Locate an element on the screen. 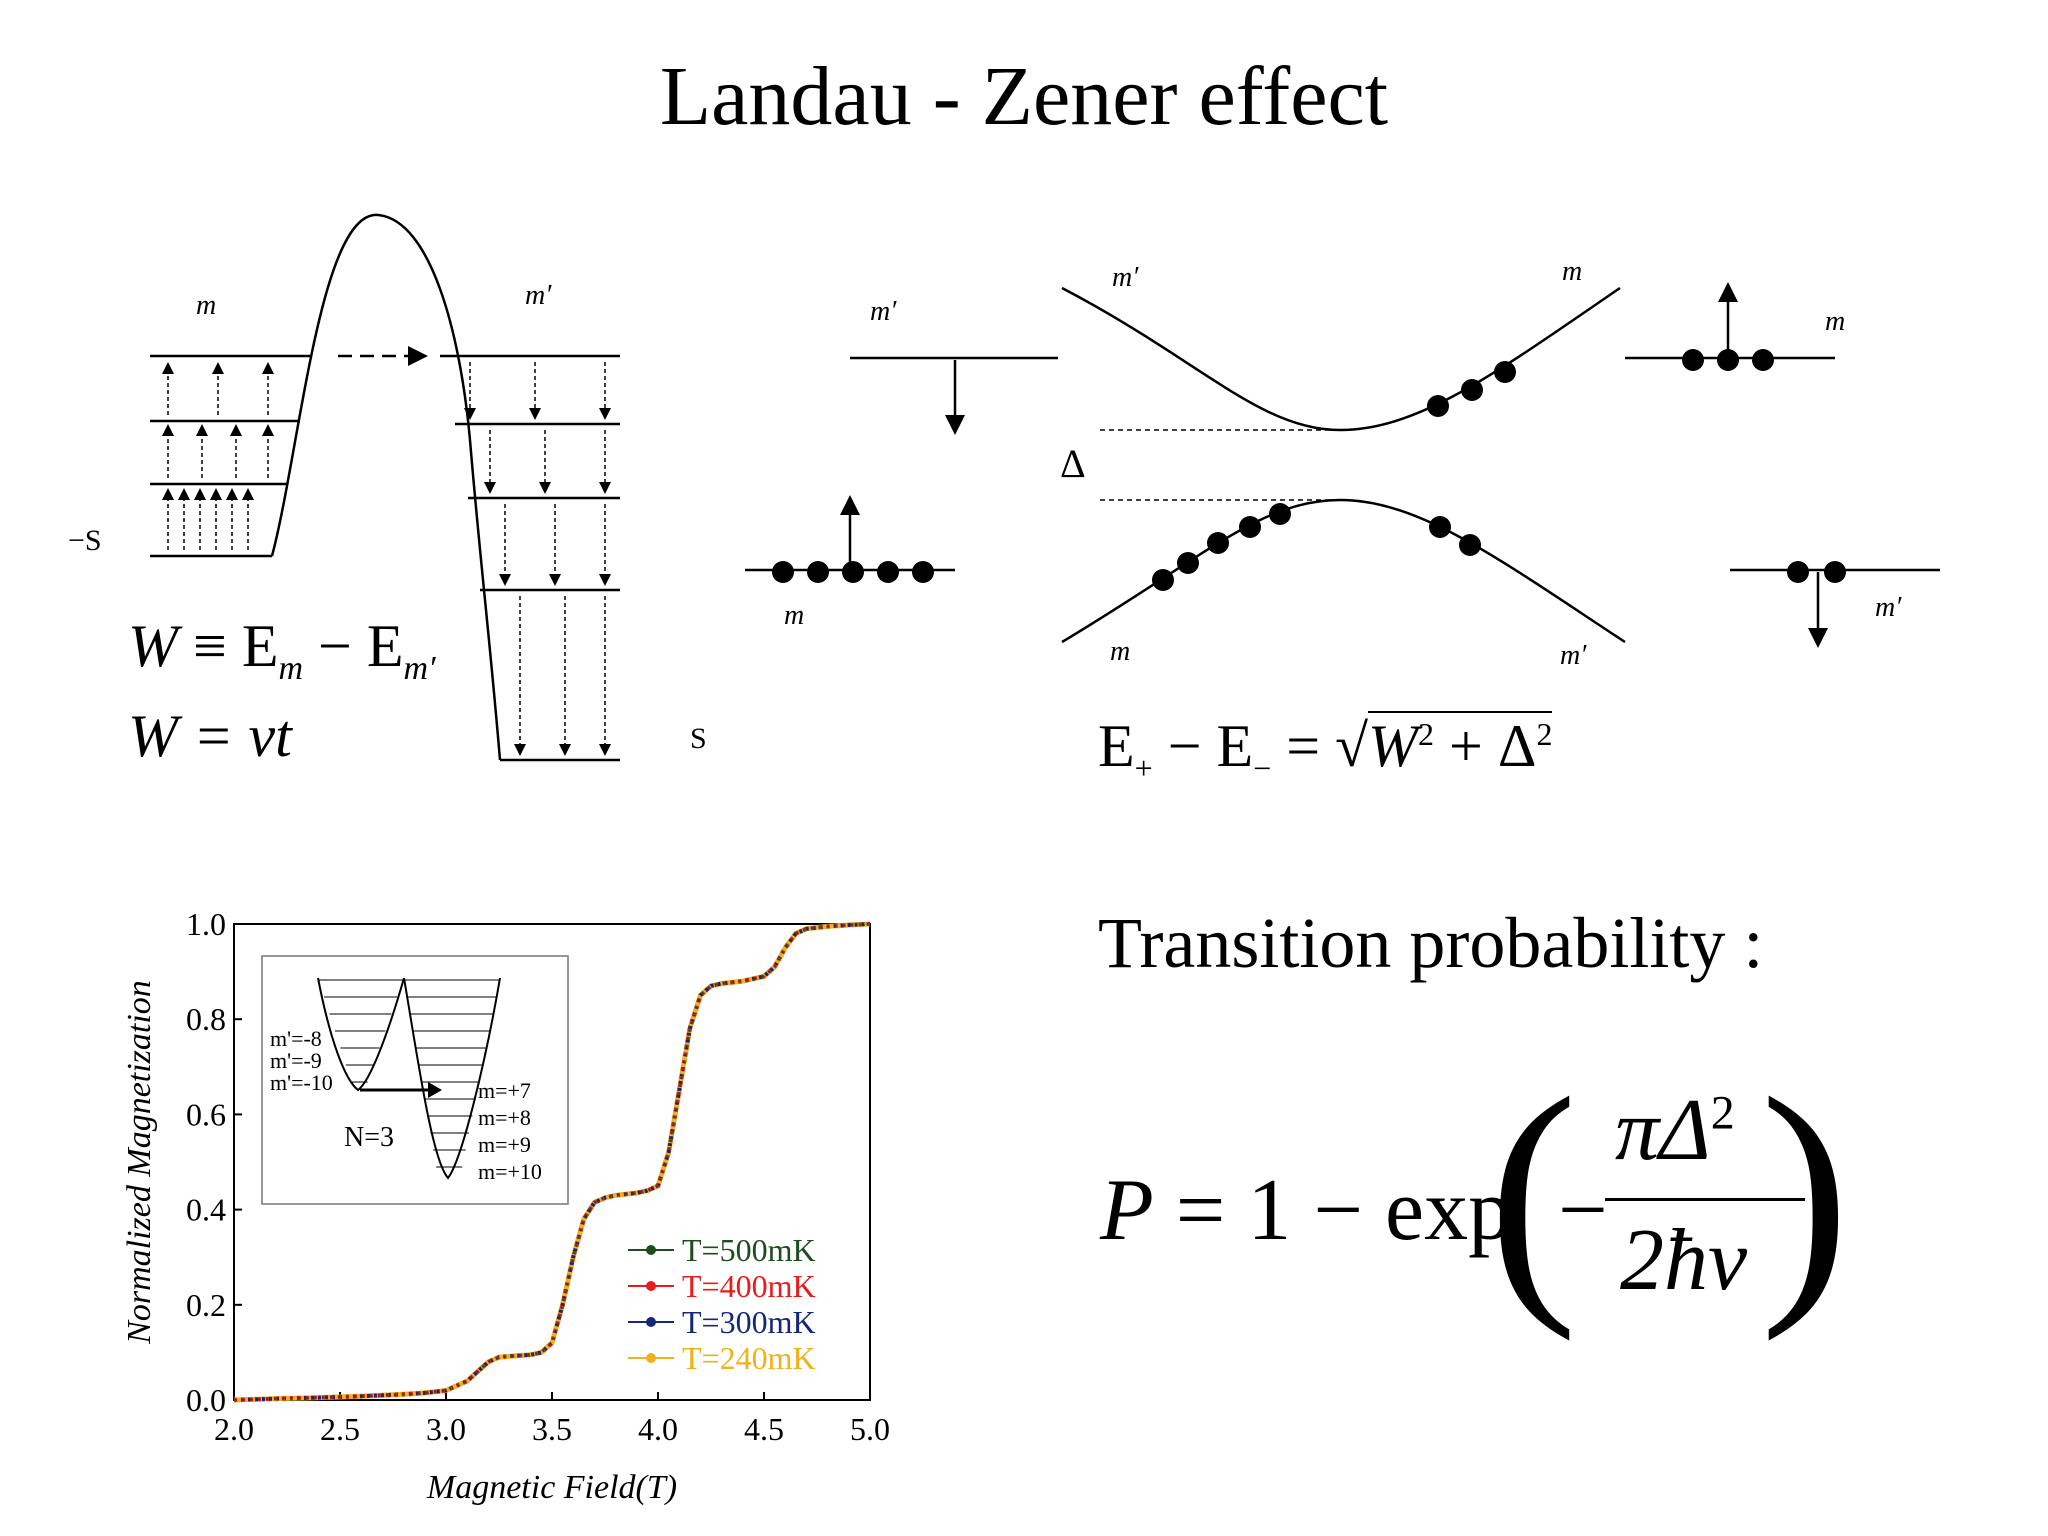 The image size is (2048, 1536). plot-frame is located at coordinates (552, 1162).